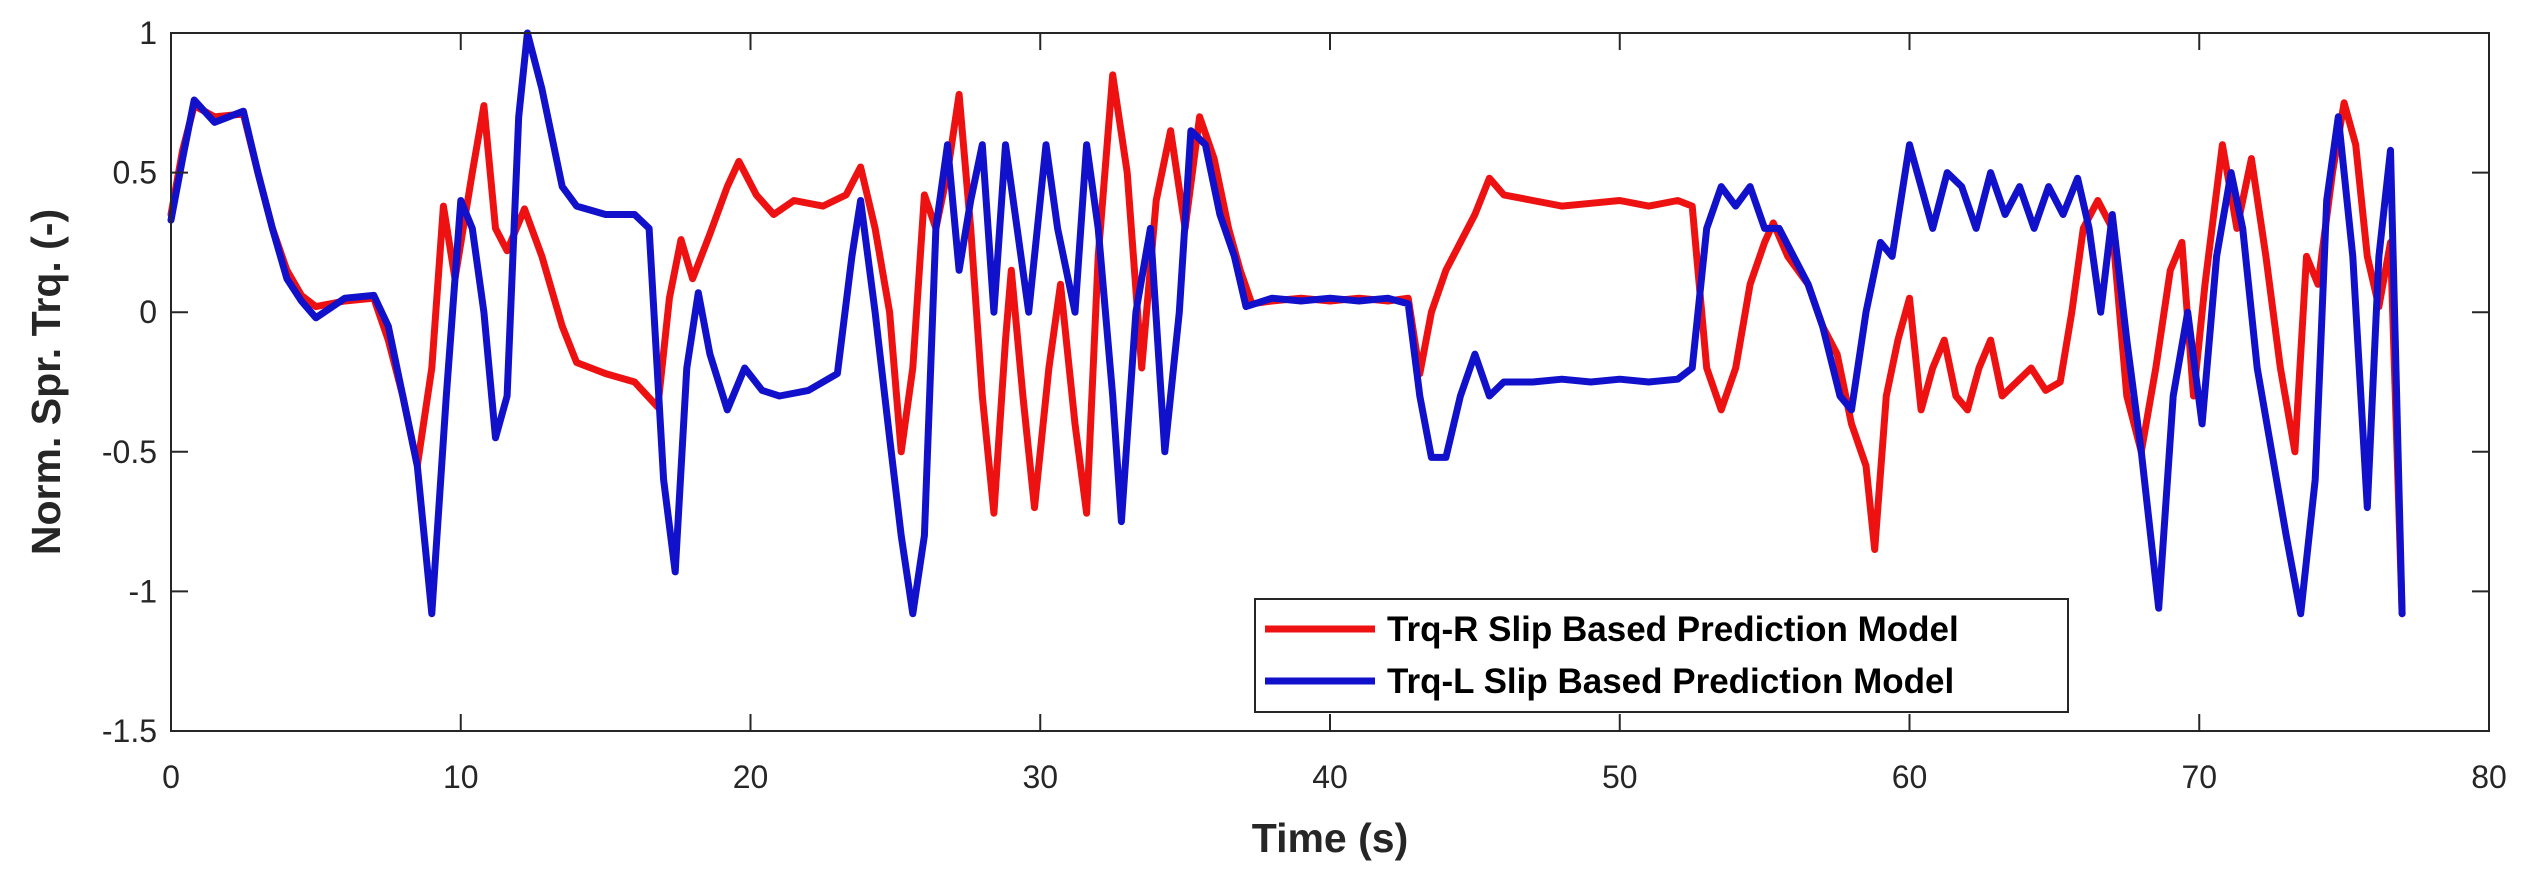 The image size is (2548, 886). I want to click on x-tick-label: 30, so click(1040, 777).